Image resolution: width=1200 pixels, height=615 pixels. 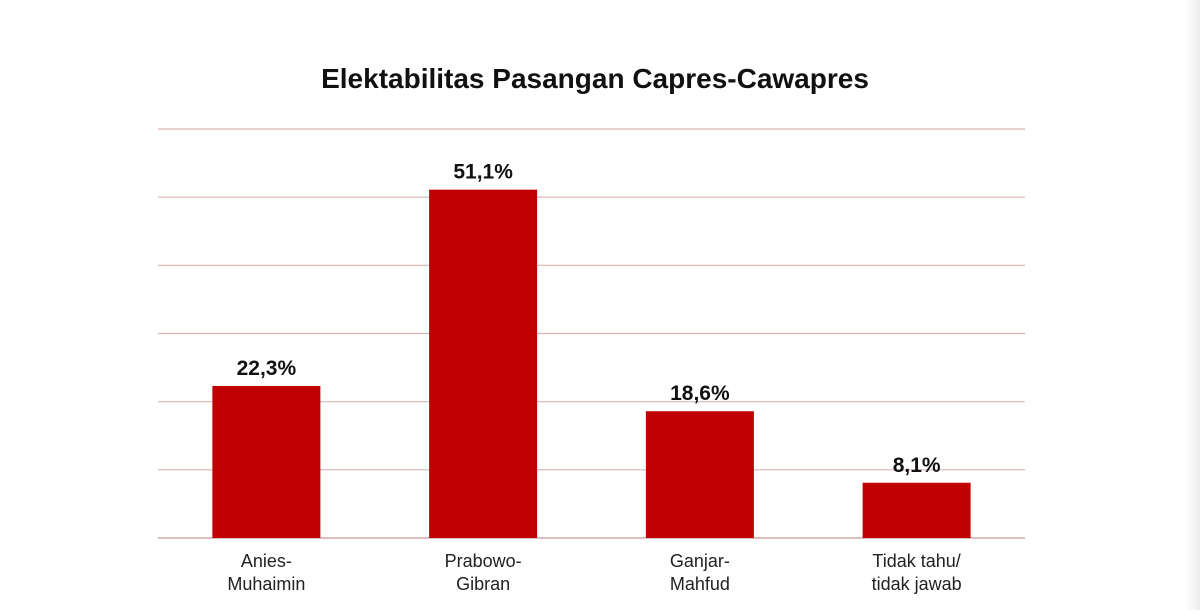 I want to click on x-tick-label-line: tidak jawab, so click(x=917, y=584).